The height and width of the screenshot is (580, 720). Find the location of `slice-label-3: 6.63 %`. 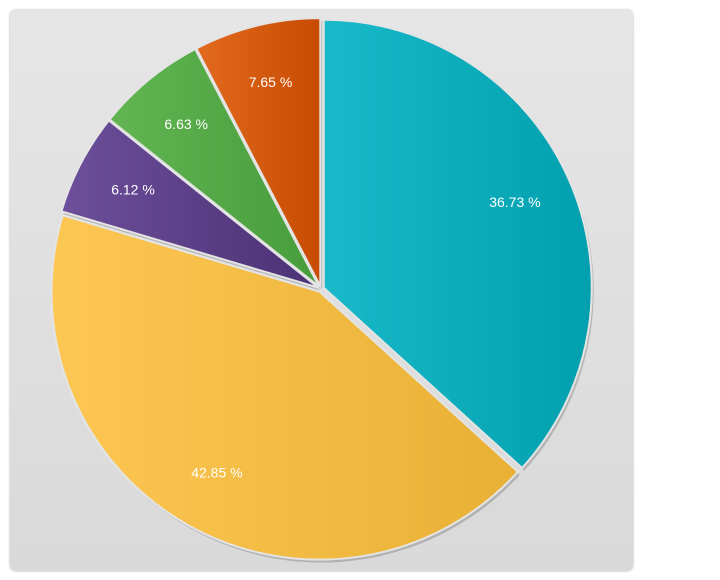

slice-label-3: 6.63 % is located at coordinates (186, 124).